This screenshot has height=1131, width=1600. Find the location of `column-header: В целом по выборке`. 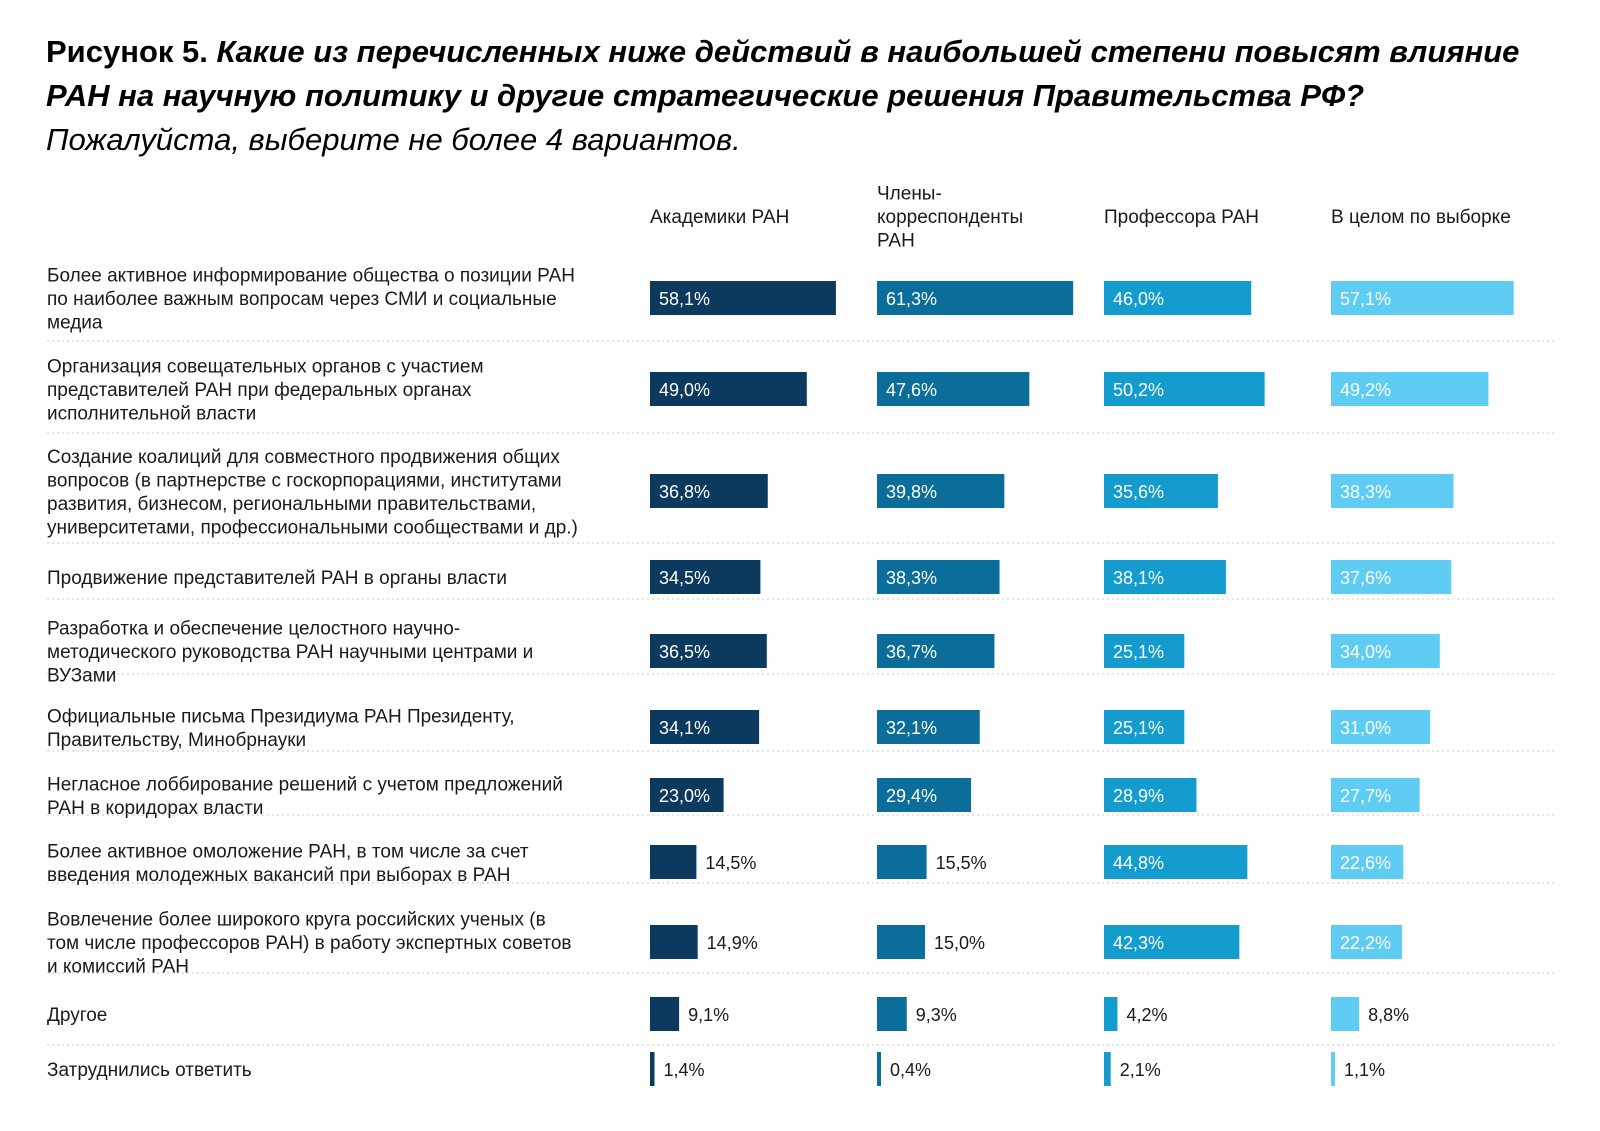

column-header: В целом по выборке is located at coordinates (1421, 217).